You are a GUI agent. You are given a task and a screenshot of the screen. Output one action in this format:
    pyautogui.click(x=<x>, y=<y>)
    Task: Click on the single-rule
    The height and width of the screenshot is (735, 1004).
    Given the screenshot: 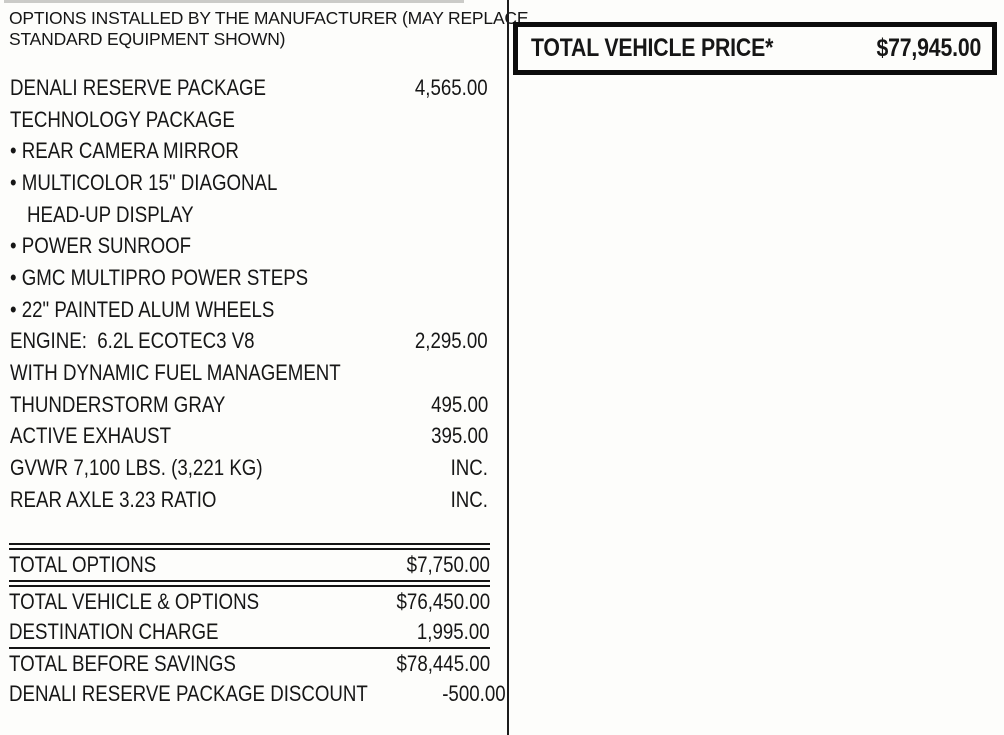 What is the action you would take?
    pyautogui.click(x=249, y=648)
    